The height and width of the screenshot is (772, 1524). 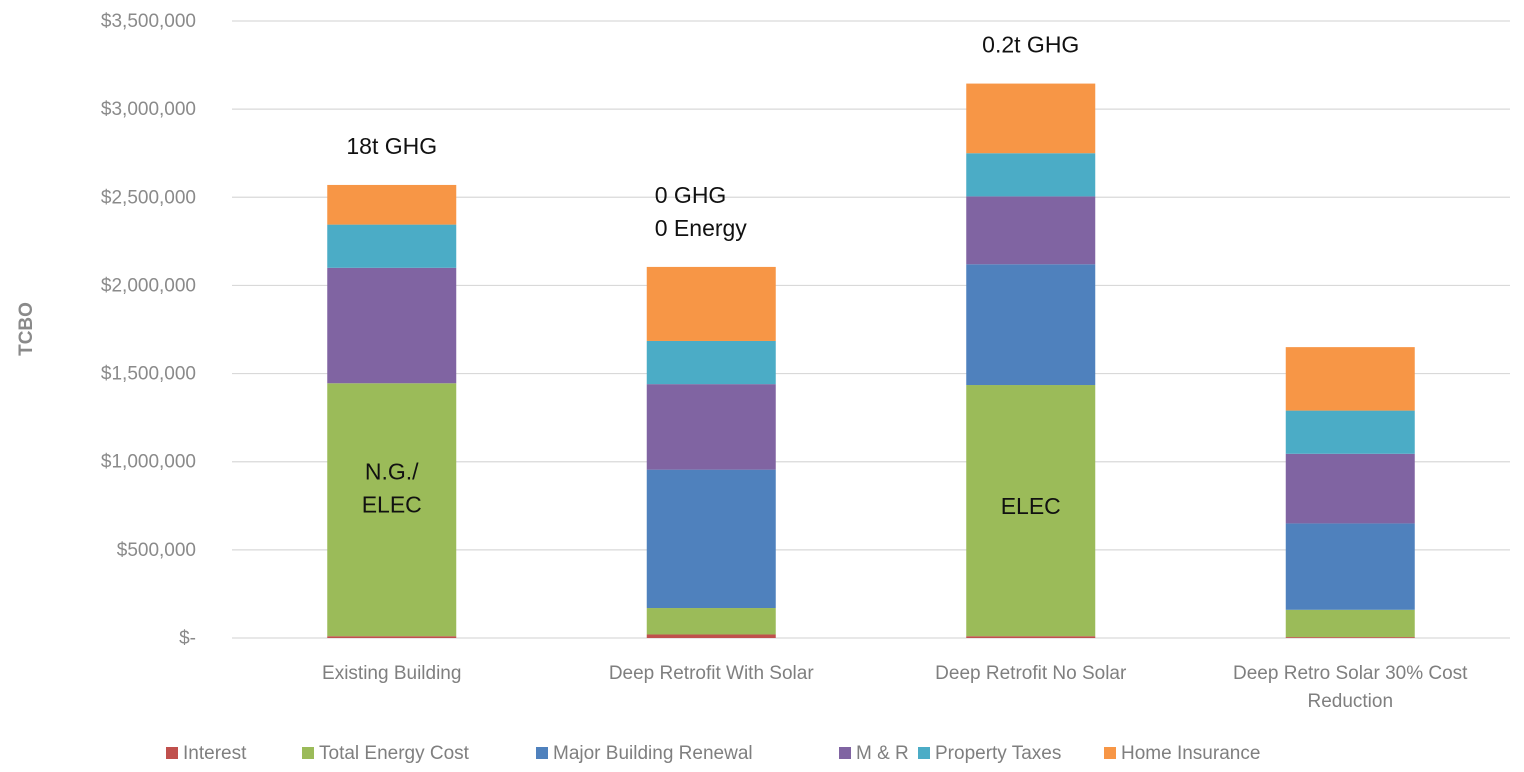 What do you see at coordinates (187, 638) in the screenshot?
I see `y-tick-label: $-` at bounding box center [187, 638].